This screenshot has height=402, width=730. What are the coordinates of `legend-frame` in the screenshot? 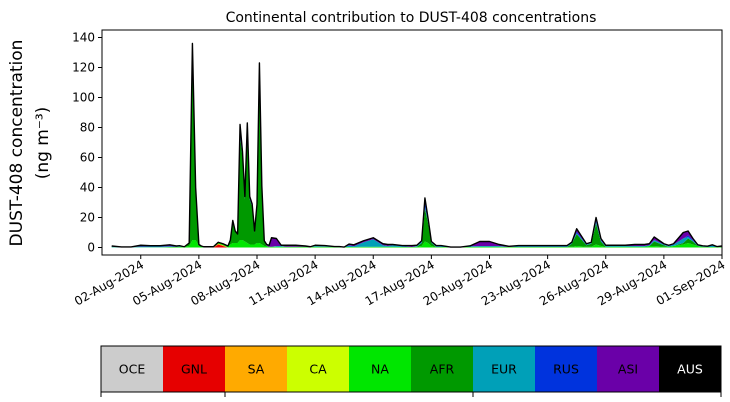 It's located at (411, 369).